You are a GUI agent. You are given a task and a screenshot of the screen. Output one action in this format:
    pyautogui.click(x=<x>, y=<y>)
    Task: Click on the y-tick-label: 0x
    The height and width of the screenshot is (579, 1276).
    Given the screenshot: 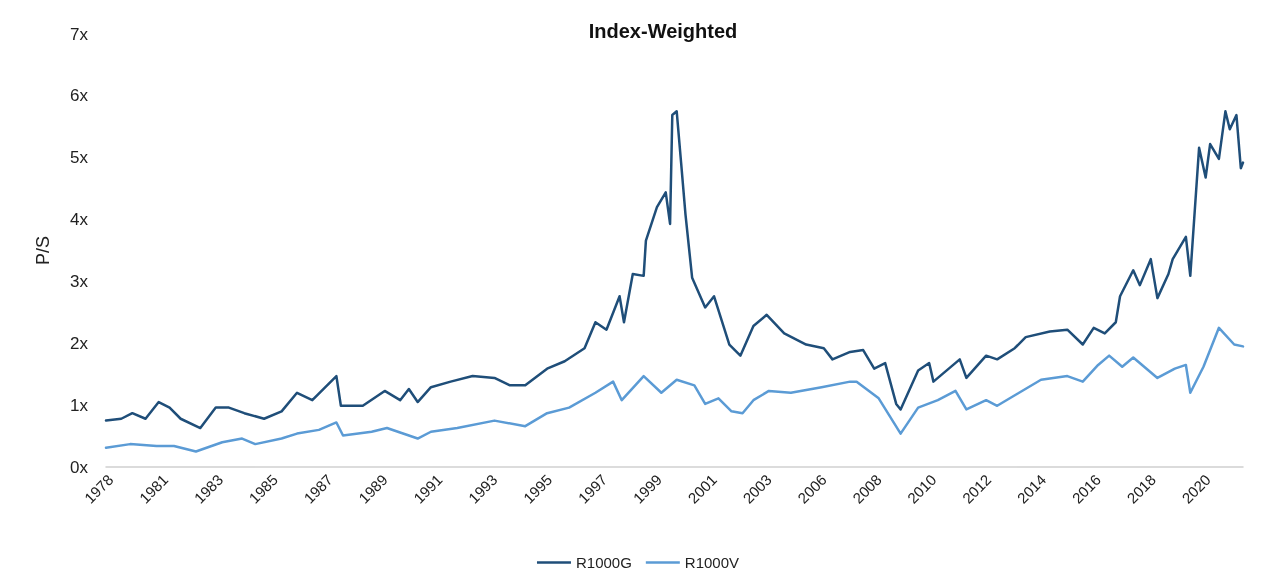 What is the action you would take?
    pyautogui.click(x=79, y=467)
    